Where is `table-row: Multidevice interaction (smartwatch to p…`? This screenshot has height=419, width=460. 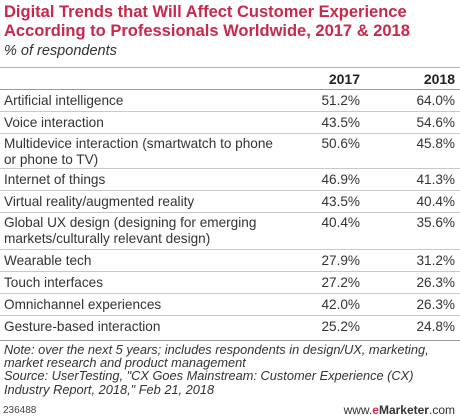
table-row: Multidevice interaction (smartwatch to p… is located at coordinates (230, 151).